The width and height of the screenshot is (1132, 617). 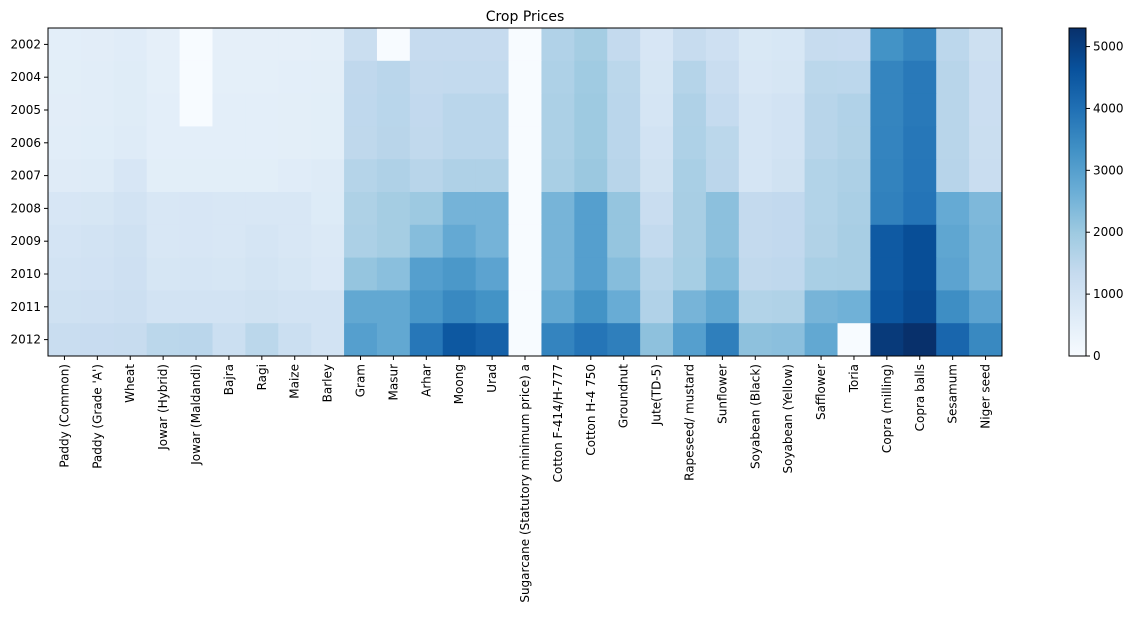 What do you see at coordinates (426, 380) in the screenshot?
I see `x-tick-label: Arhar` at bounding box center [426, 380].